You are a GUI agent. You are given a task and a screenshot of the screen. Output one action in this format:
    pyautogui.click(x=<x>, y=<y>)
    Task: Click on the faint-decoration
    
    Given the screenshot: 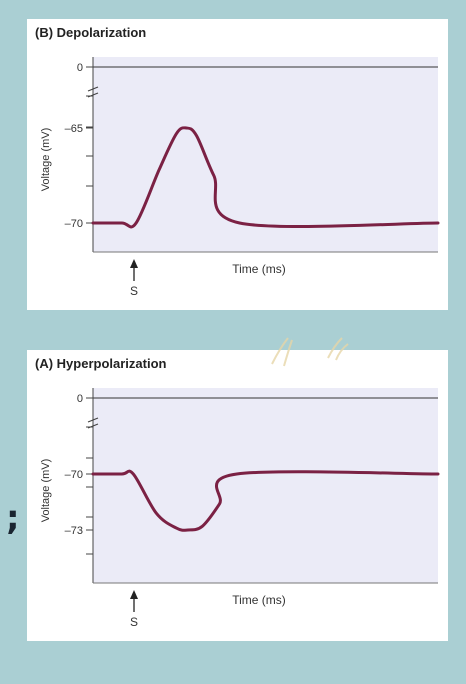 What is the action you would take?
    pyautogui.click(x=310, y=352)
    